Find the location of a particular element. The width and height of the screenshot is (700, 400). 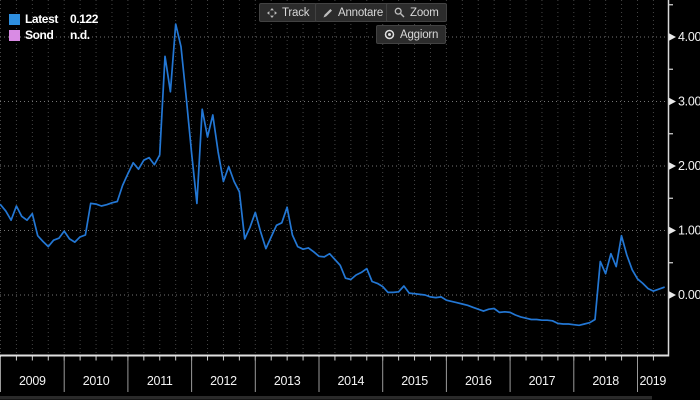

legend-row-sond: Sond n.d. is located at coordinates (53, 35).